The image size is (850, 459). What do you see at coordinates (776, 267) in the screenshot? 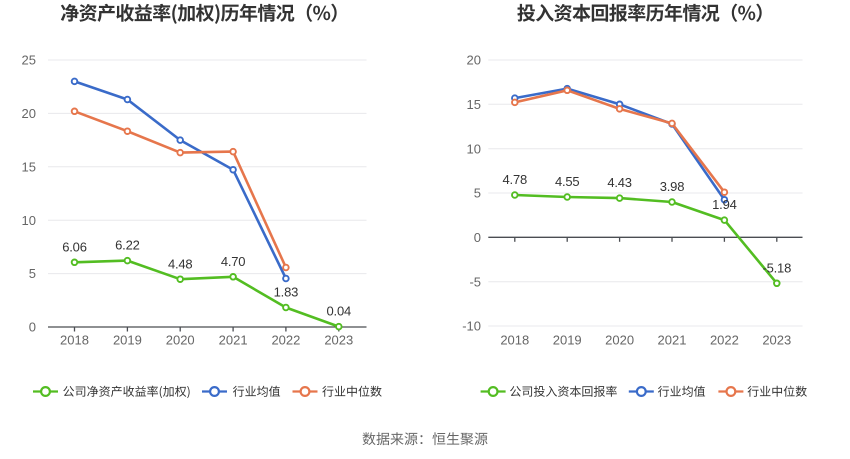
I see `svg-text: -5.18` at bounding box center [776, 267].